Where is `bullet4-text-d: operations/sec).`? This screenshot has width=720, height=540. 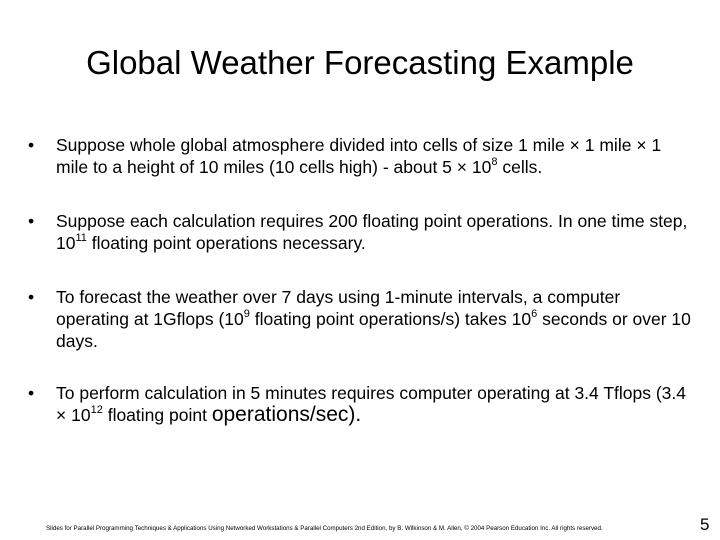
bullet4-text-d: operations/sec). is located at coordinates (286, 414).